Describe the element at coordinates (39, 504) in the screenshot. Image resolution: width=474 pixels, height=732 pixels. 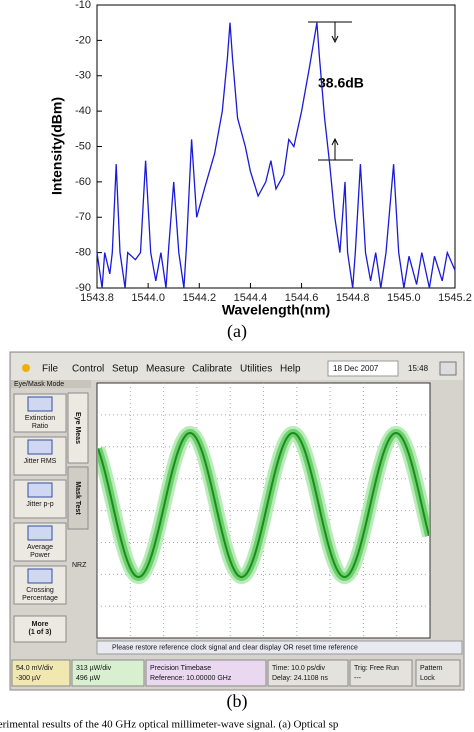
I see `button-label: Jitter p-p` at that location.